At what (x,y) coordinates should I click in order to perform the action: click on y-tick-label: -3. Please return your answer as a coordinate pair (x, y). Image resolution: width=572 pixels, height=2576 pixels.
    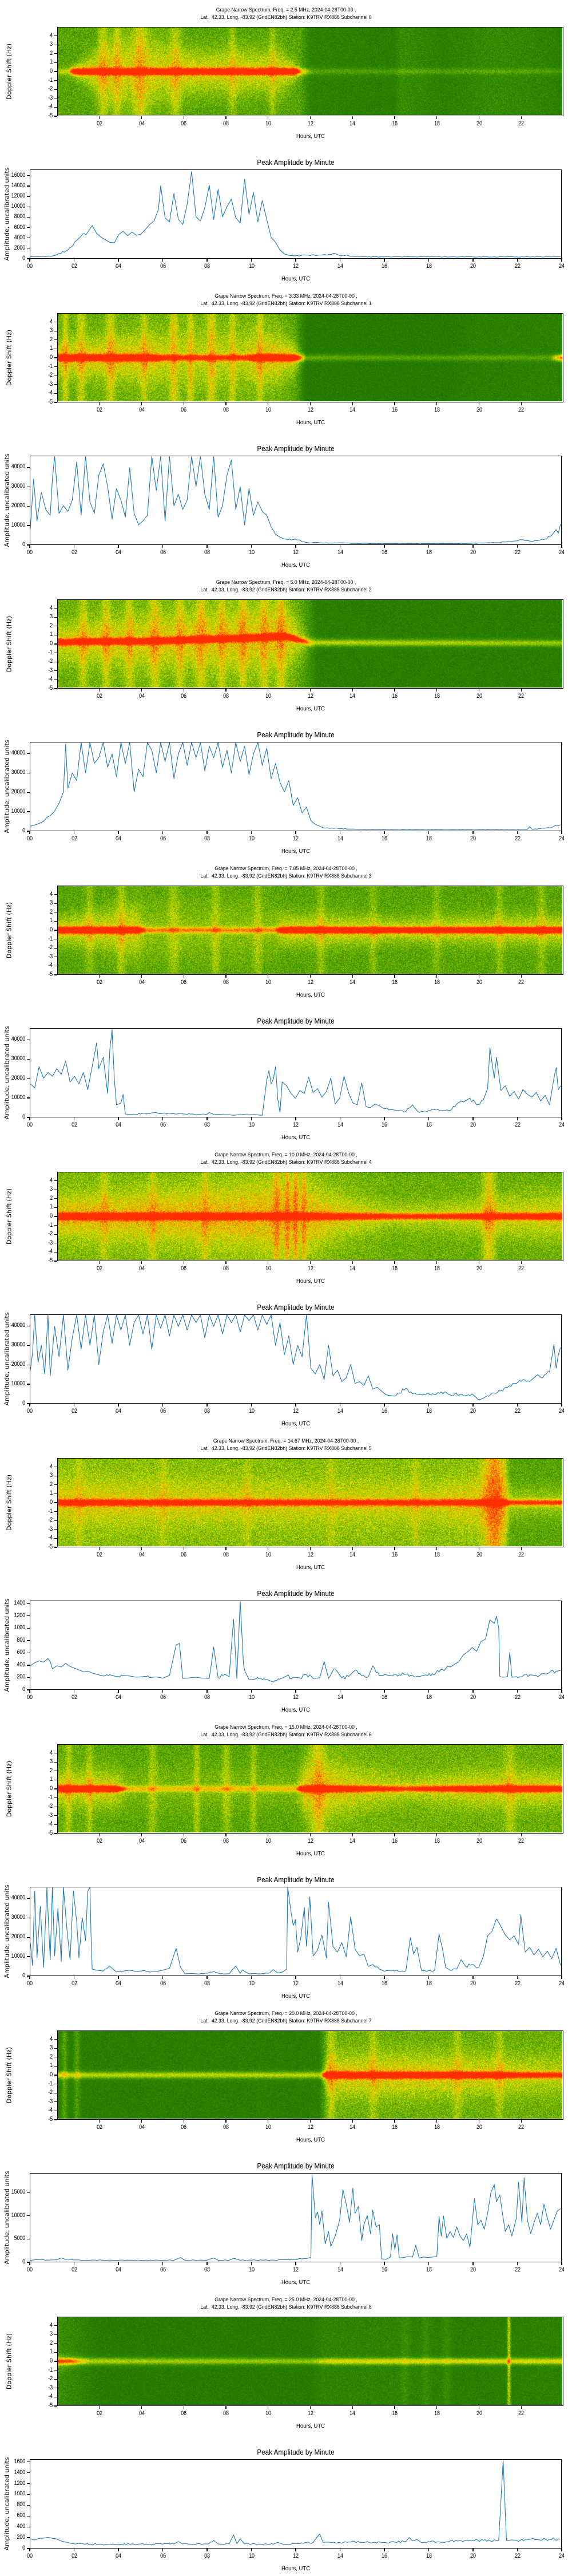
    Looking at the image, I should click on (50, 956).